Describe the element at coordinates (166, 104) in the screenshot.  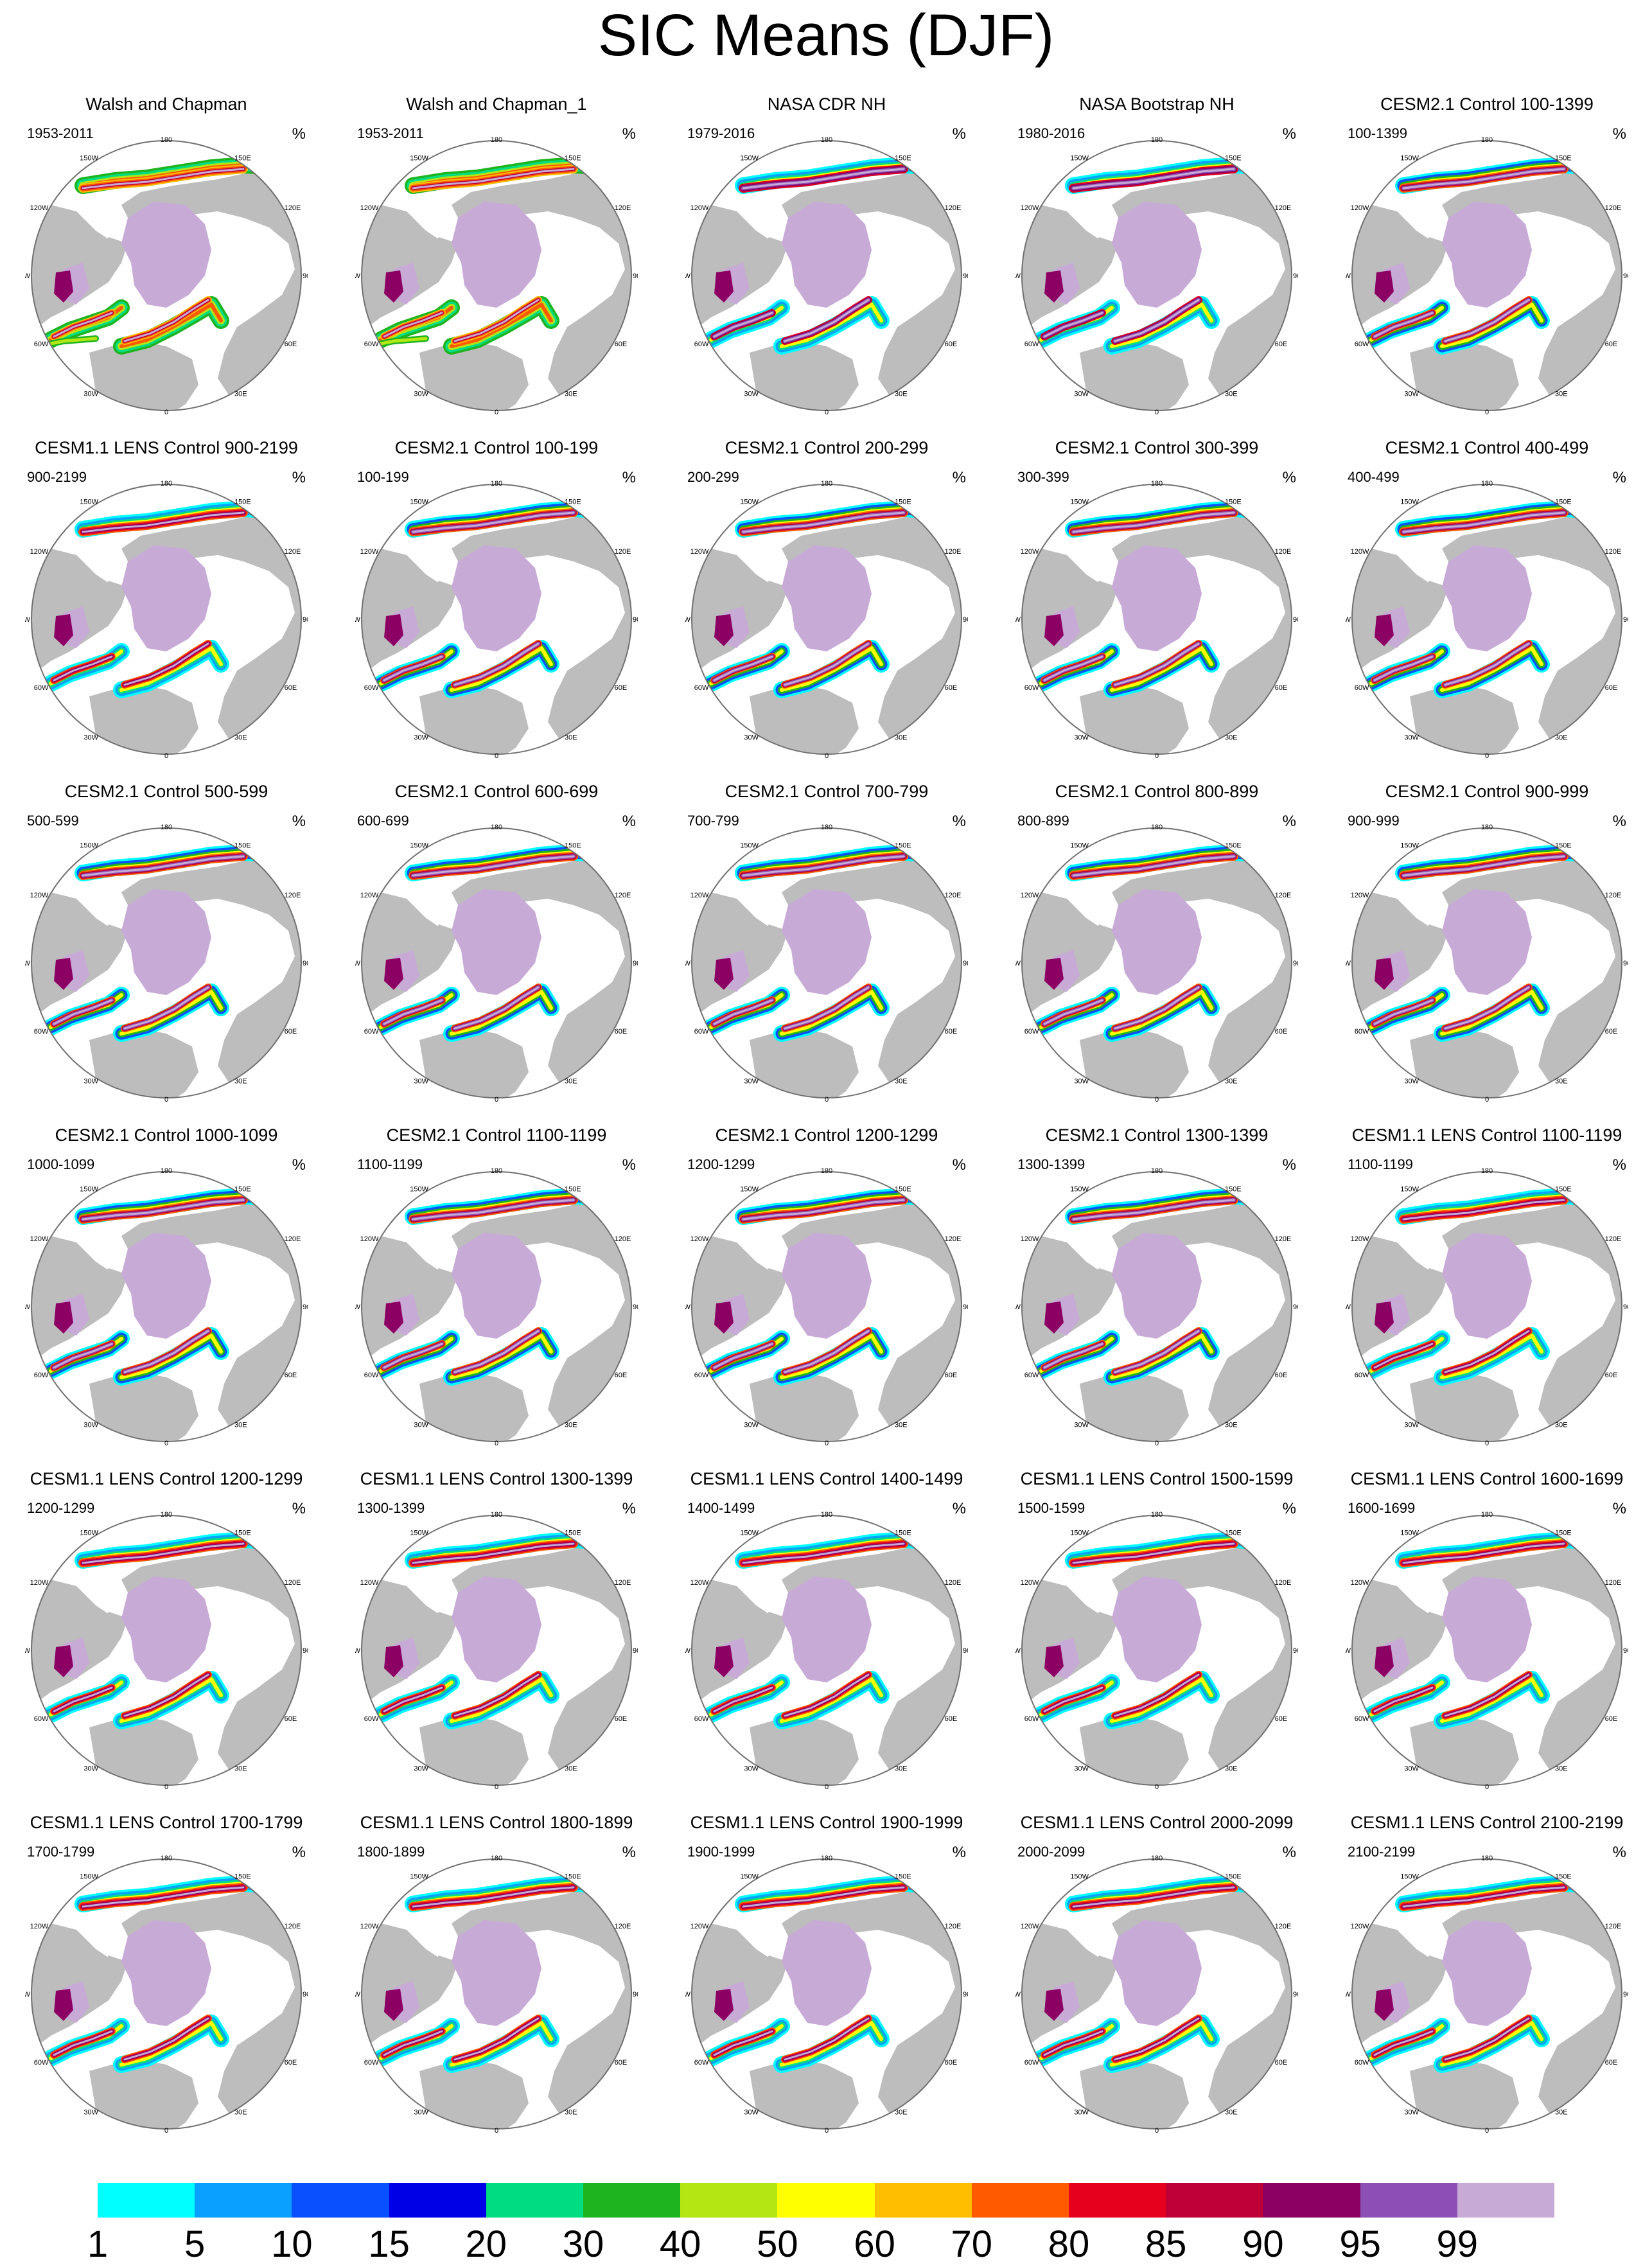
I see `panel-title: Walsh and Chapman` at that location.